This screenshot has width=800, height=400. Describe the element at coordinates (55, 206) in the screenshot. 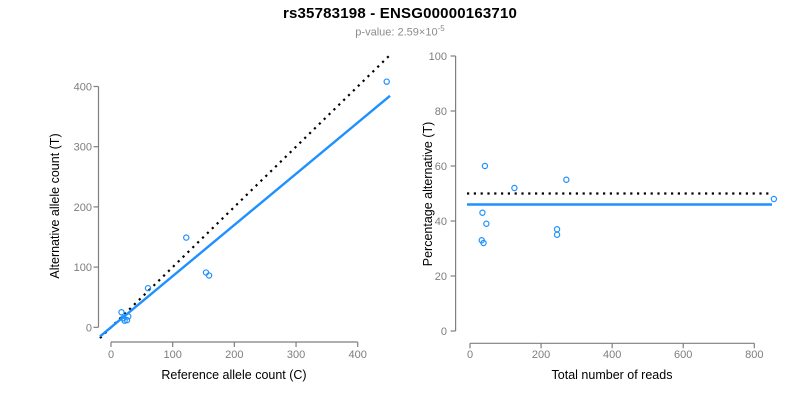

I see `left-panel-yaxis-title: Alternative allele count (T)` at that location.